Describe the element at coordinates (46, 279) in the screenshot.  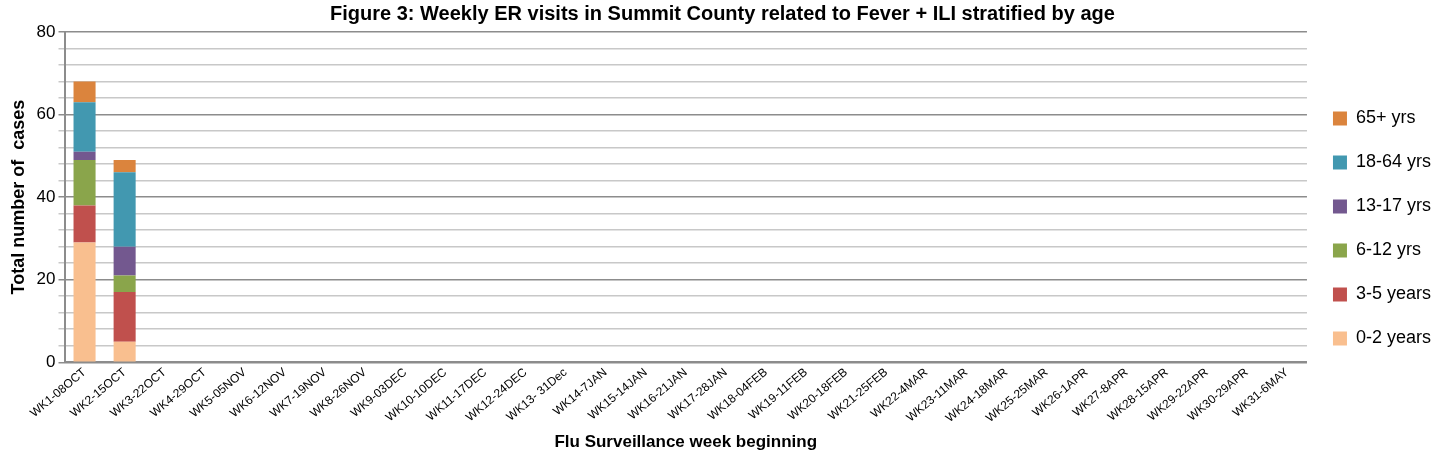
I see `y-tick-label: 20` at that location.